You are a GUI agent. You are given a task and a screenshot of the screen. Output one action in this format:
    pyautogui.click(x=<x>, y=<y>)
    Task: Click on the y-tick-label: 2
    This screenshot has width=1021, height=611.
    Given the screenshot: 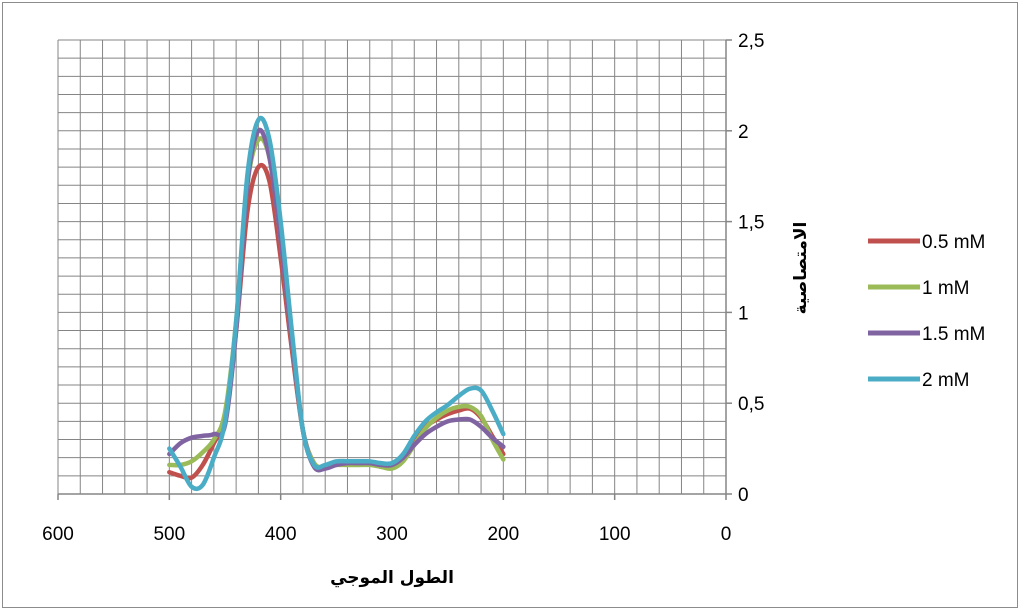 What is the action you would take?
    pyautogui.click(x=743, y=132)
    